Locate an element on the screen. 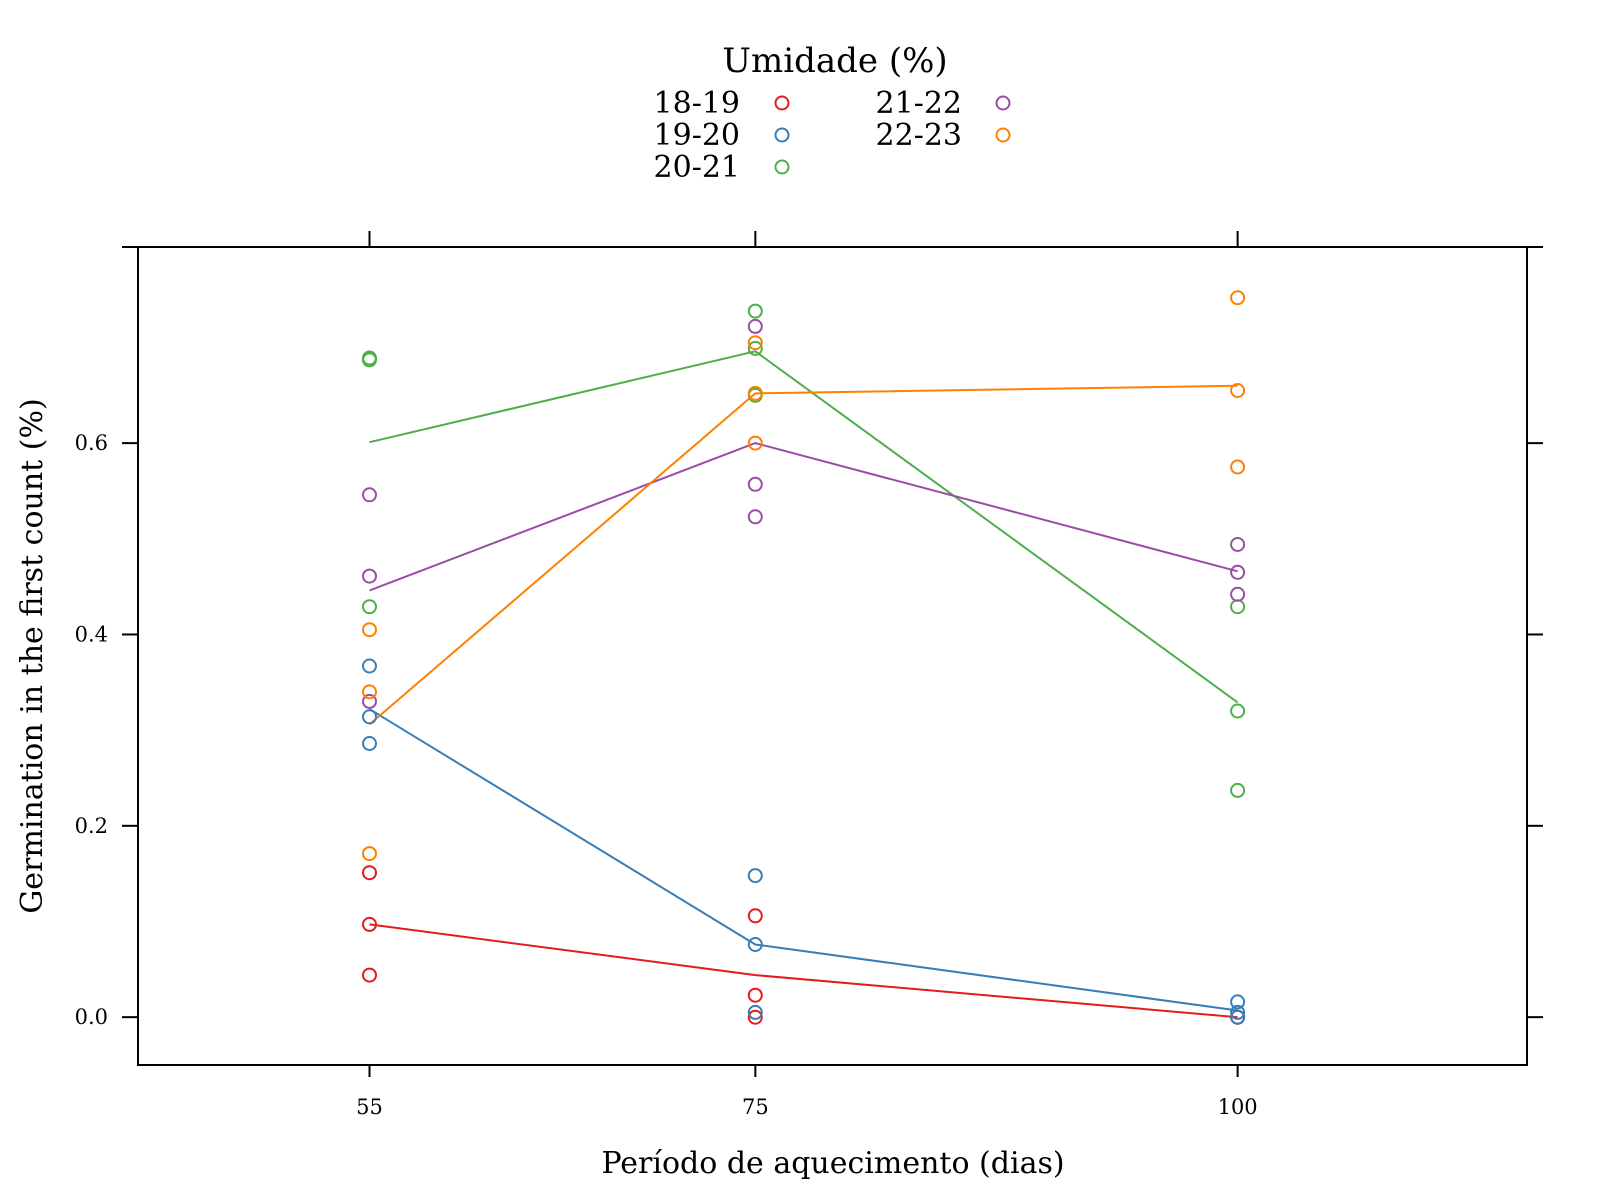 This screenshot has width=1600, height=1200. y-tick-label: 0.6 is located at coordinates (91, 443).